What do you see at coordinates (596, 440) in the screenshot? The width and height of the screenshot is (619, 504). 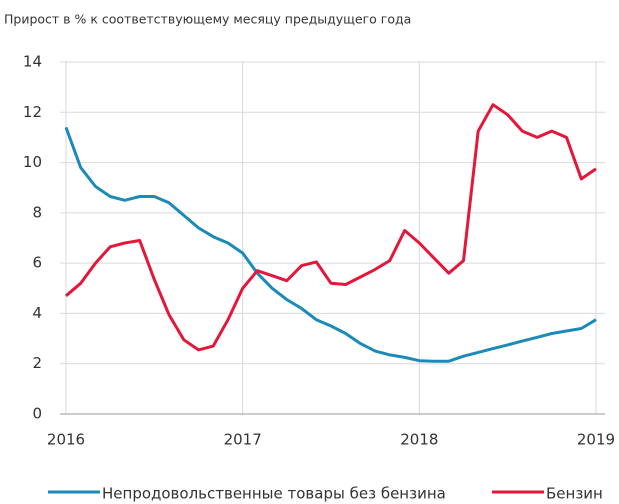 I see `x-tick-label: 2019` at bounding box center [596, 440].